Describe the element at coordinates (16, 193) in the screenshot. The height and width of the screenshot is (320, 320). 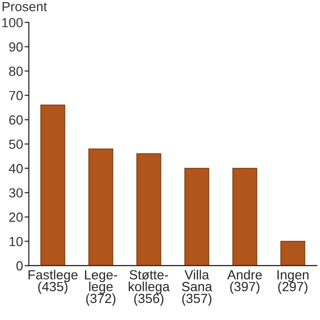
I see `y-tick-label: 30` at that location.